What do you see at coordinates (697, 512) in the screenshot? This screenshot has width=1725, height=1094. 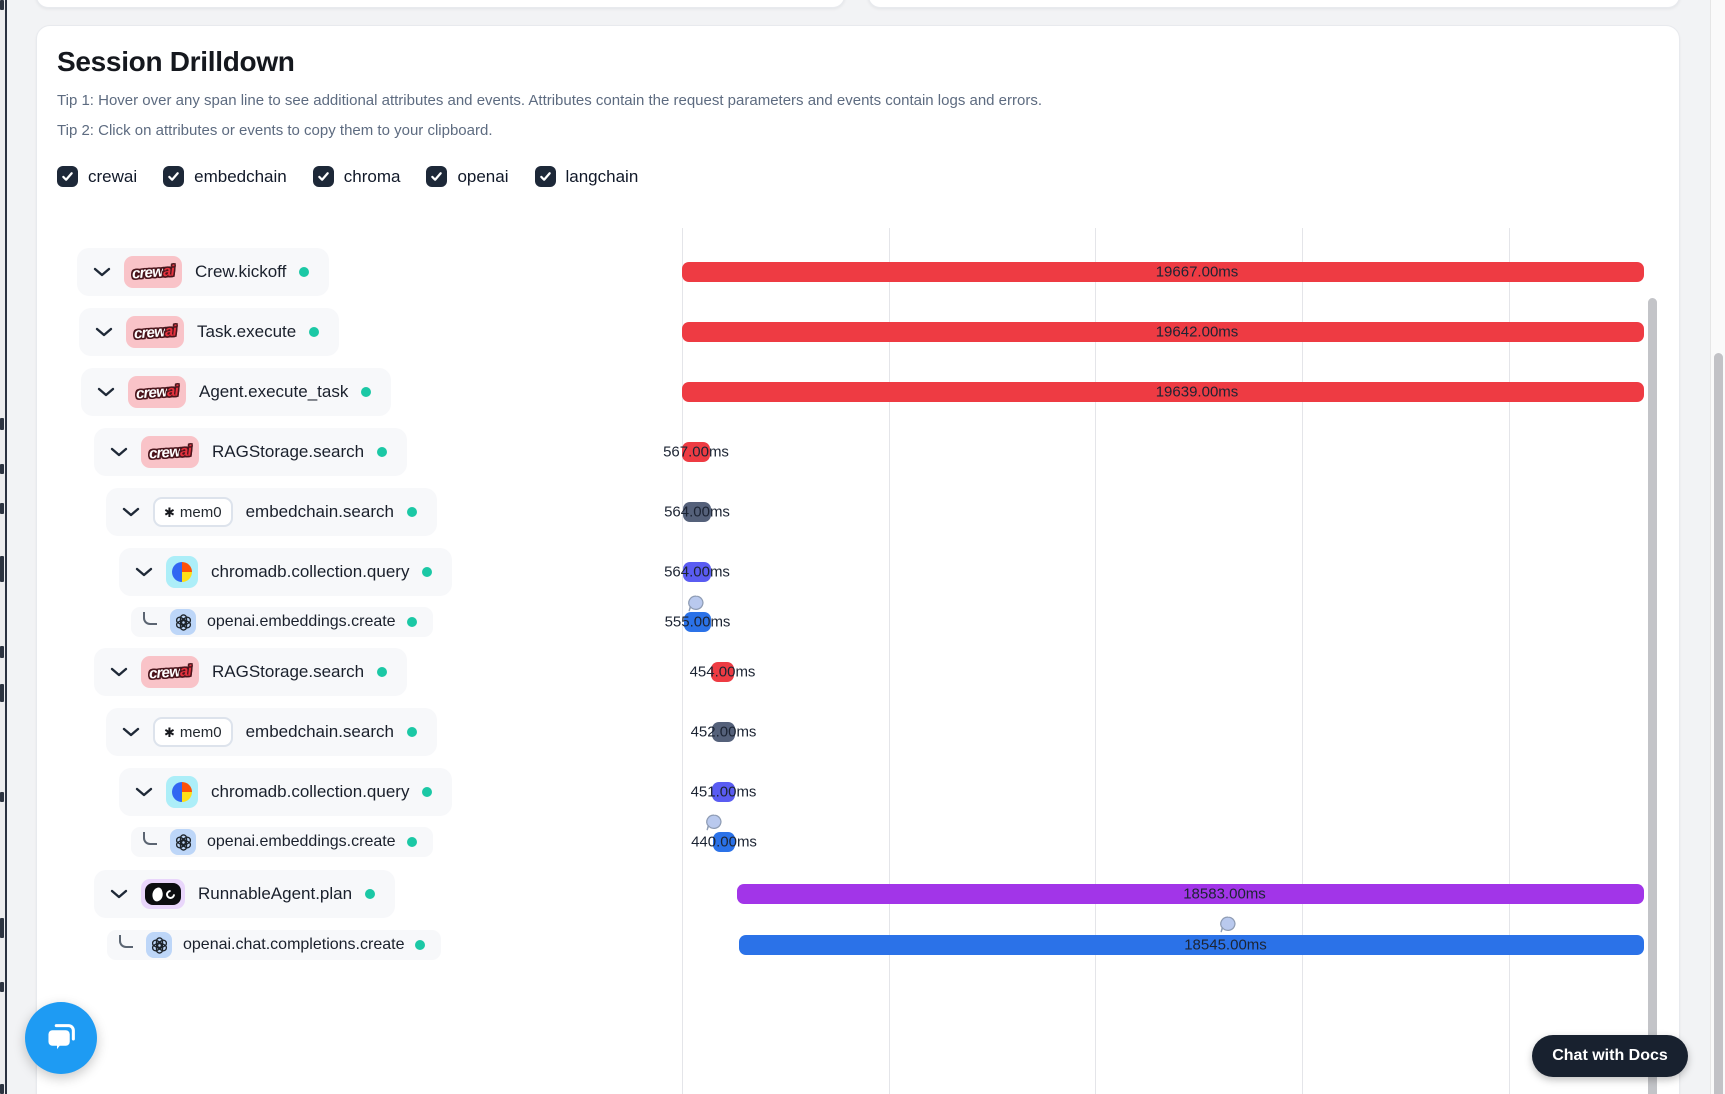 I see `span-bar-embedchain-search-1: 564.00ms` at bounding box center [697, 512].